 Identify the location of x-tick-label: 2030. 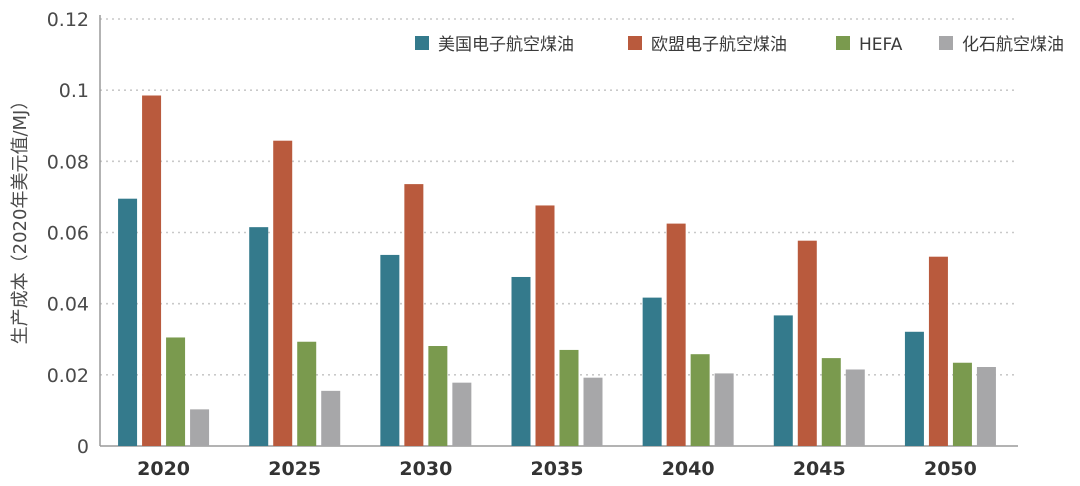
(425, 469).